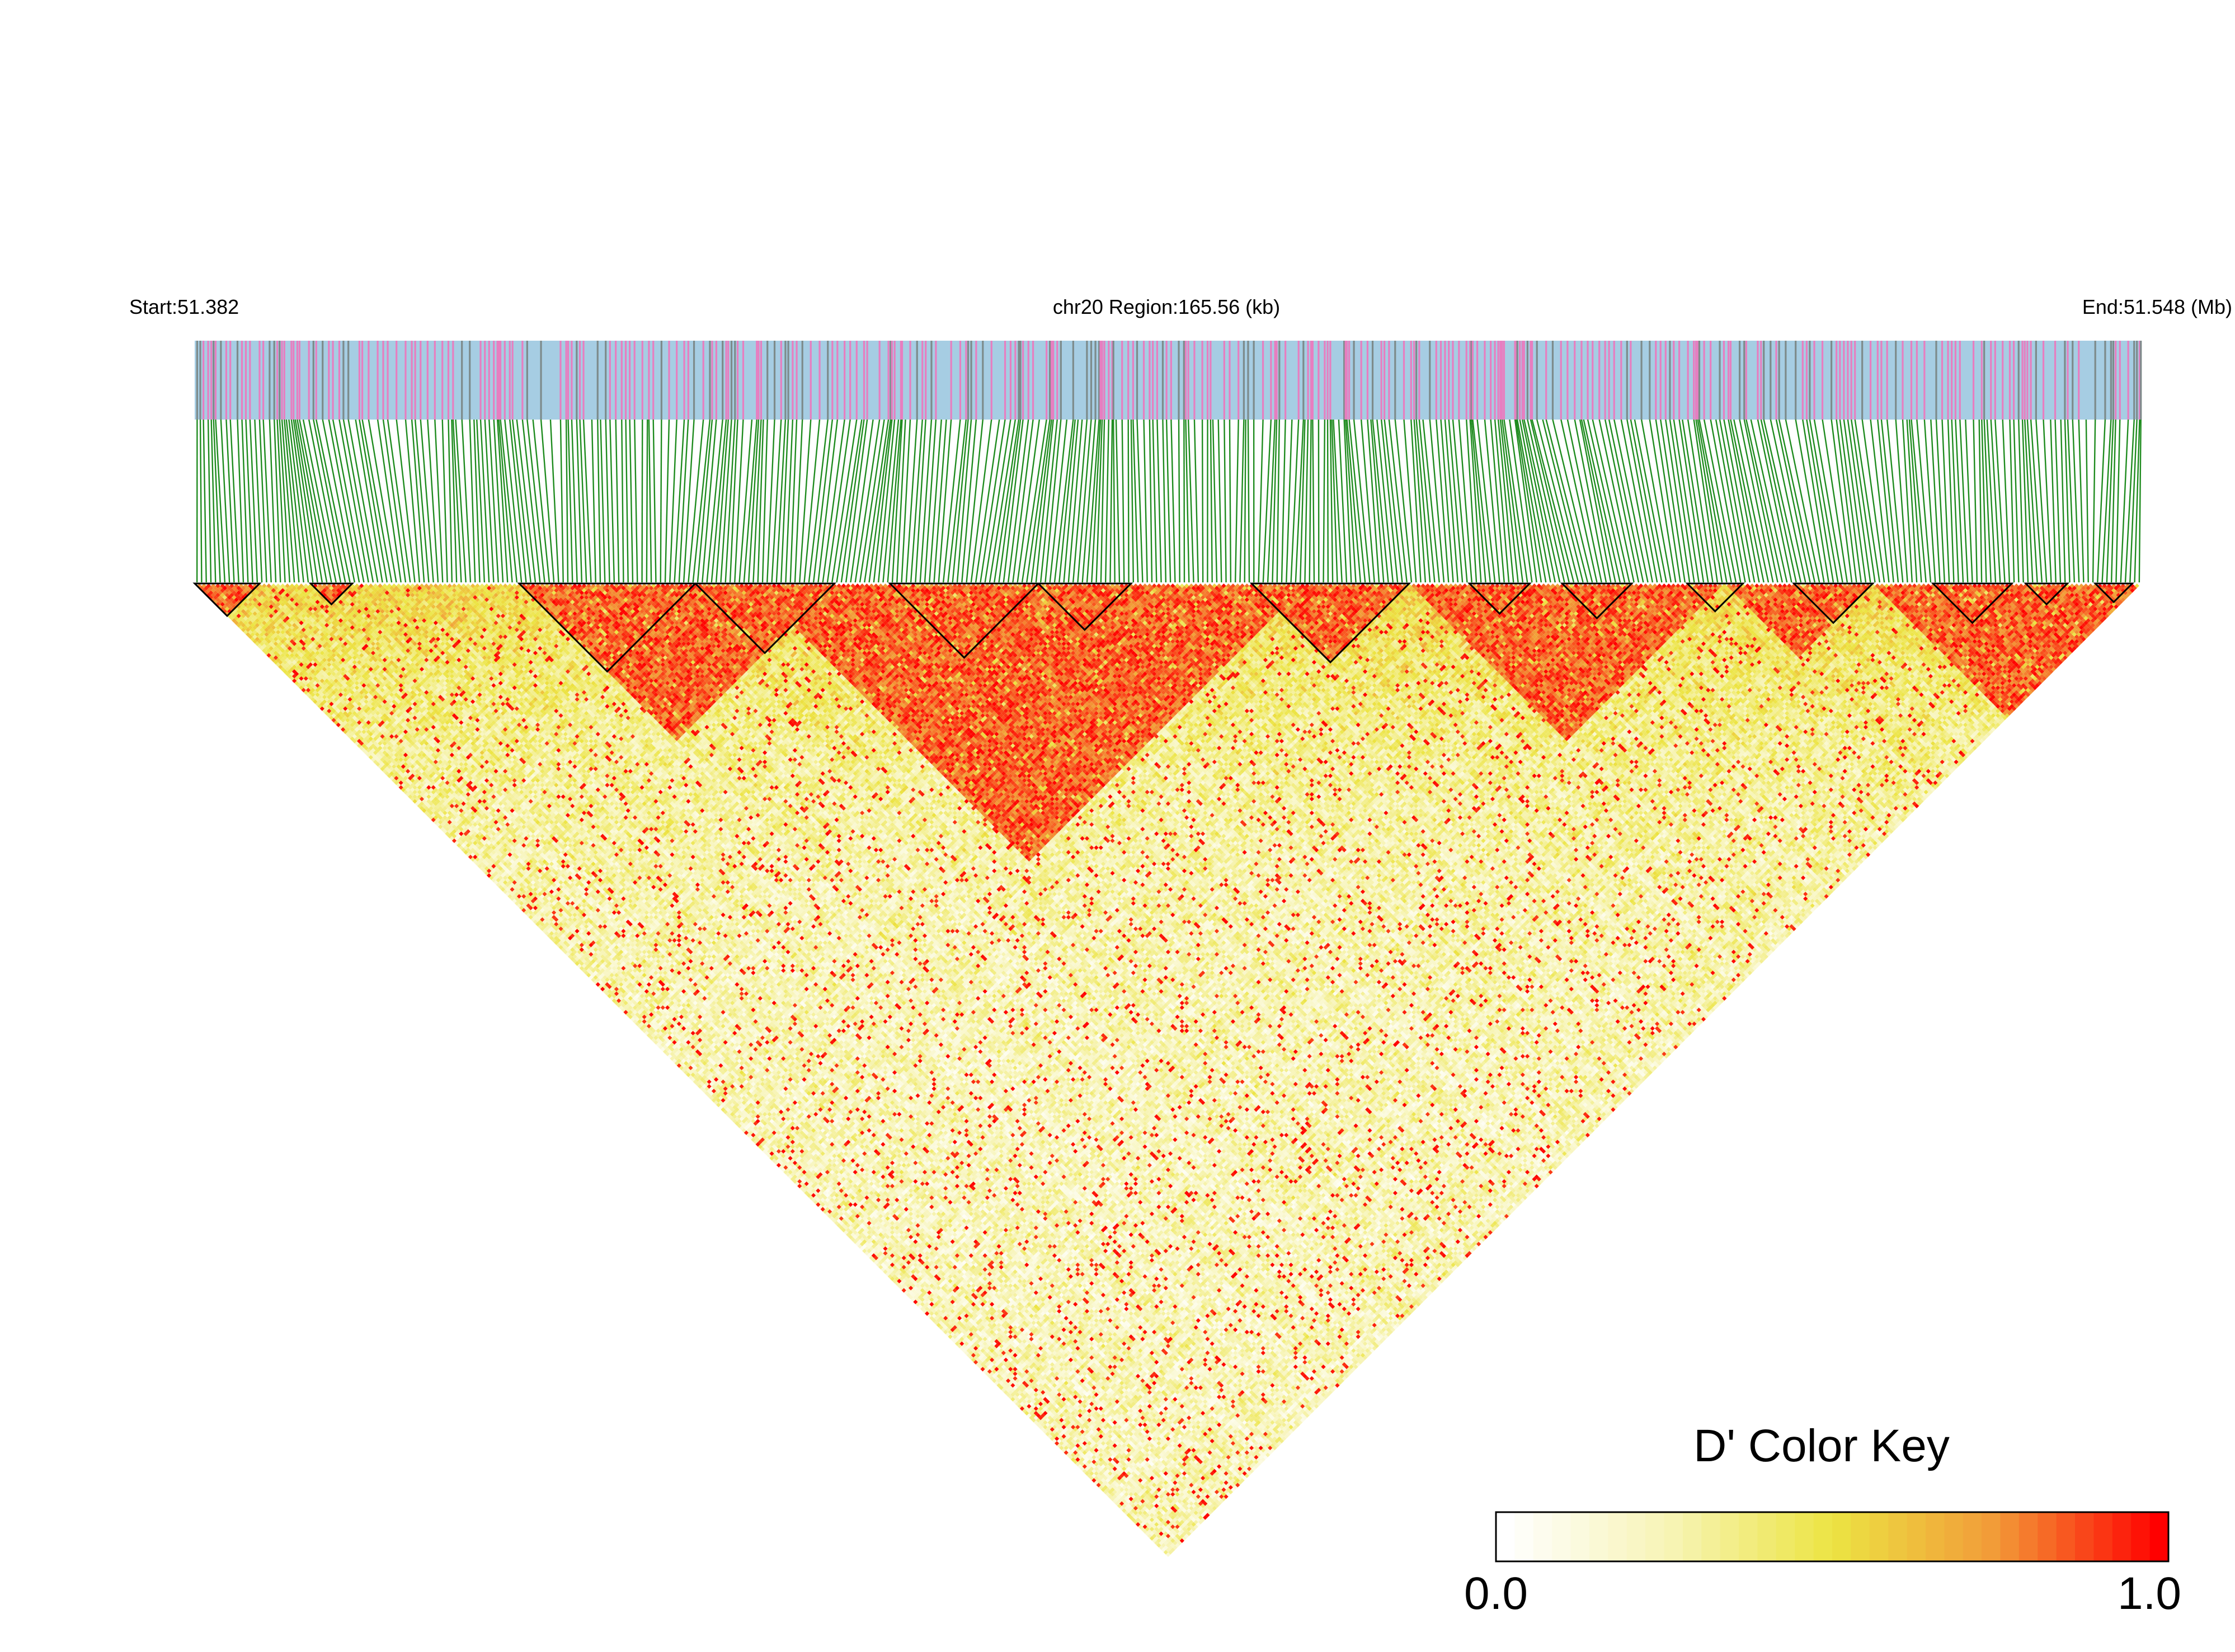 Image resolution: width=2235 pixels, height=1652 pixels. I want to click on start-label: Start:51.382, so click(184, 306).